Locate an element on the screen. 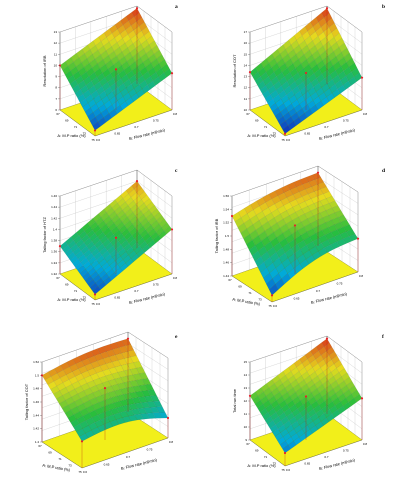 The width and height of the screenshot is (411, 493). x-tick-label: 69 is located at coordinates (67, 285).